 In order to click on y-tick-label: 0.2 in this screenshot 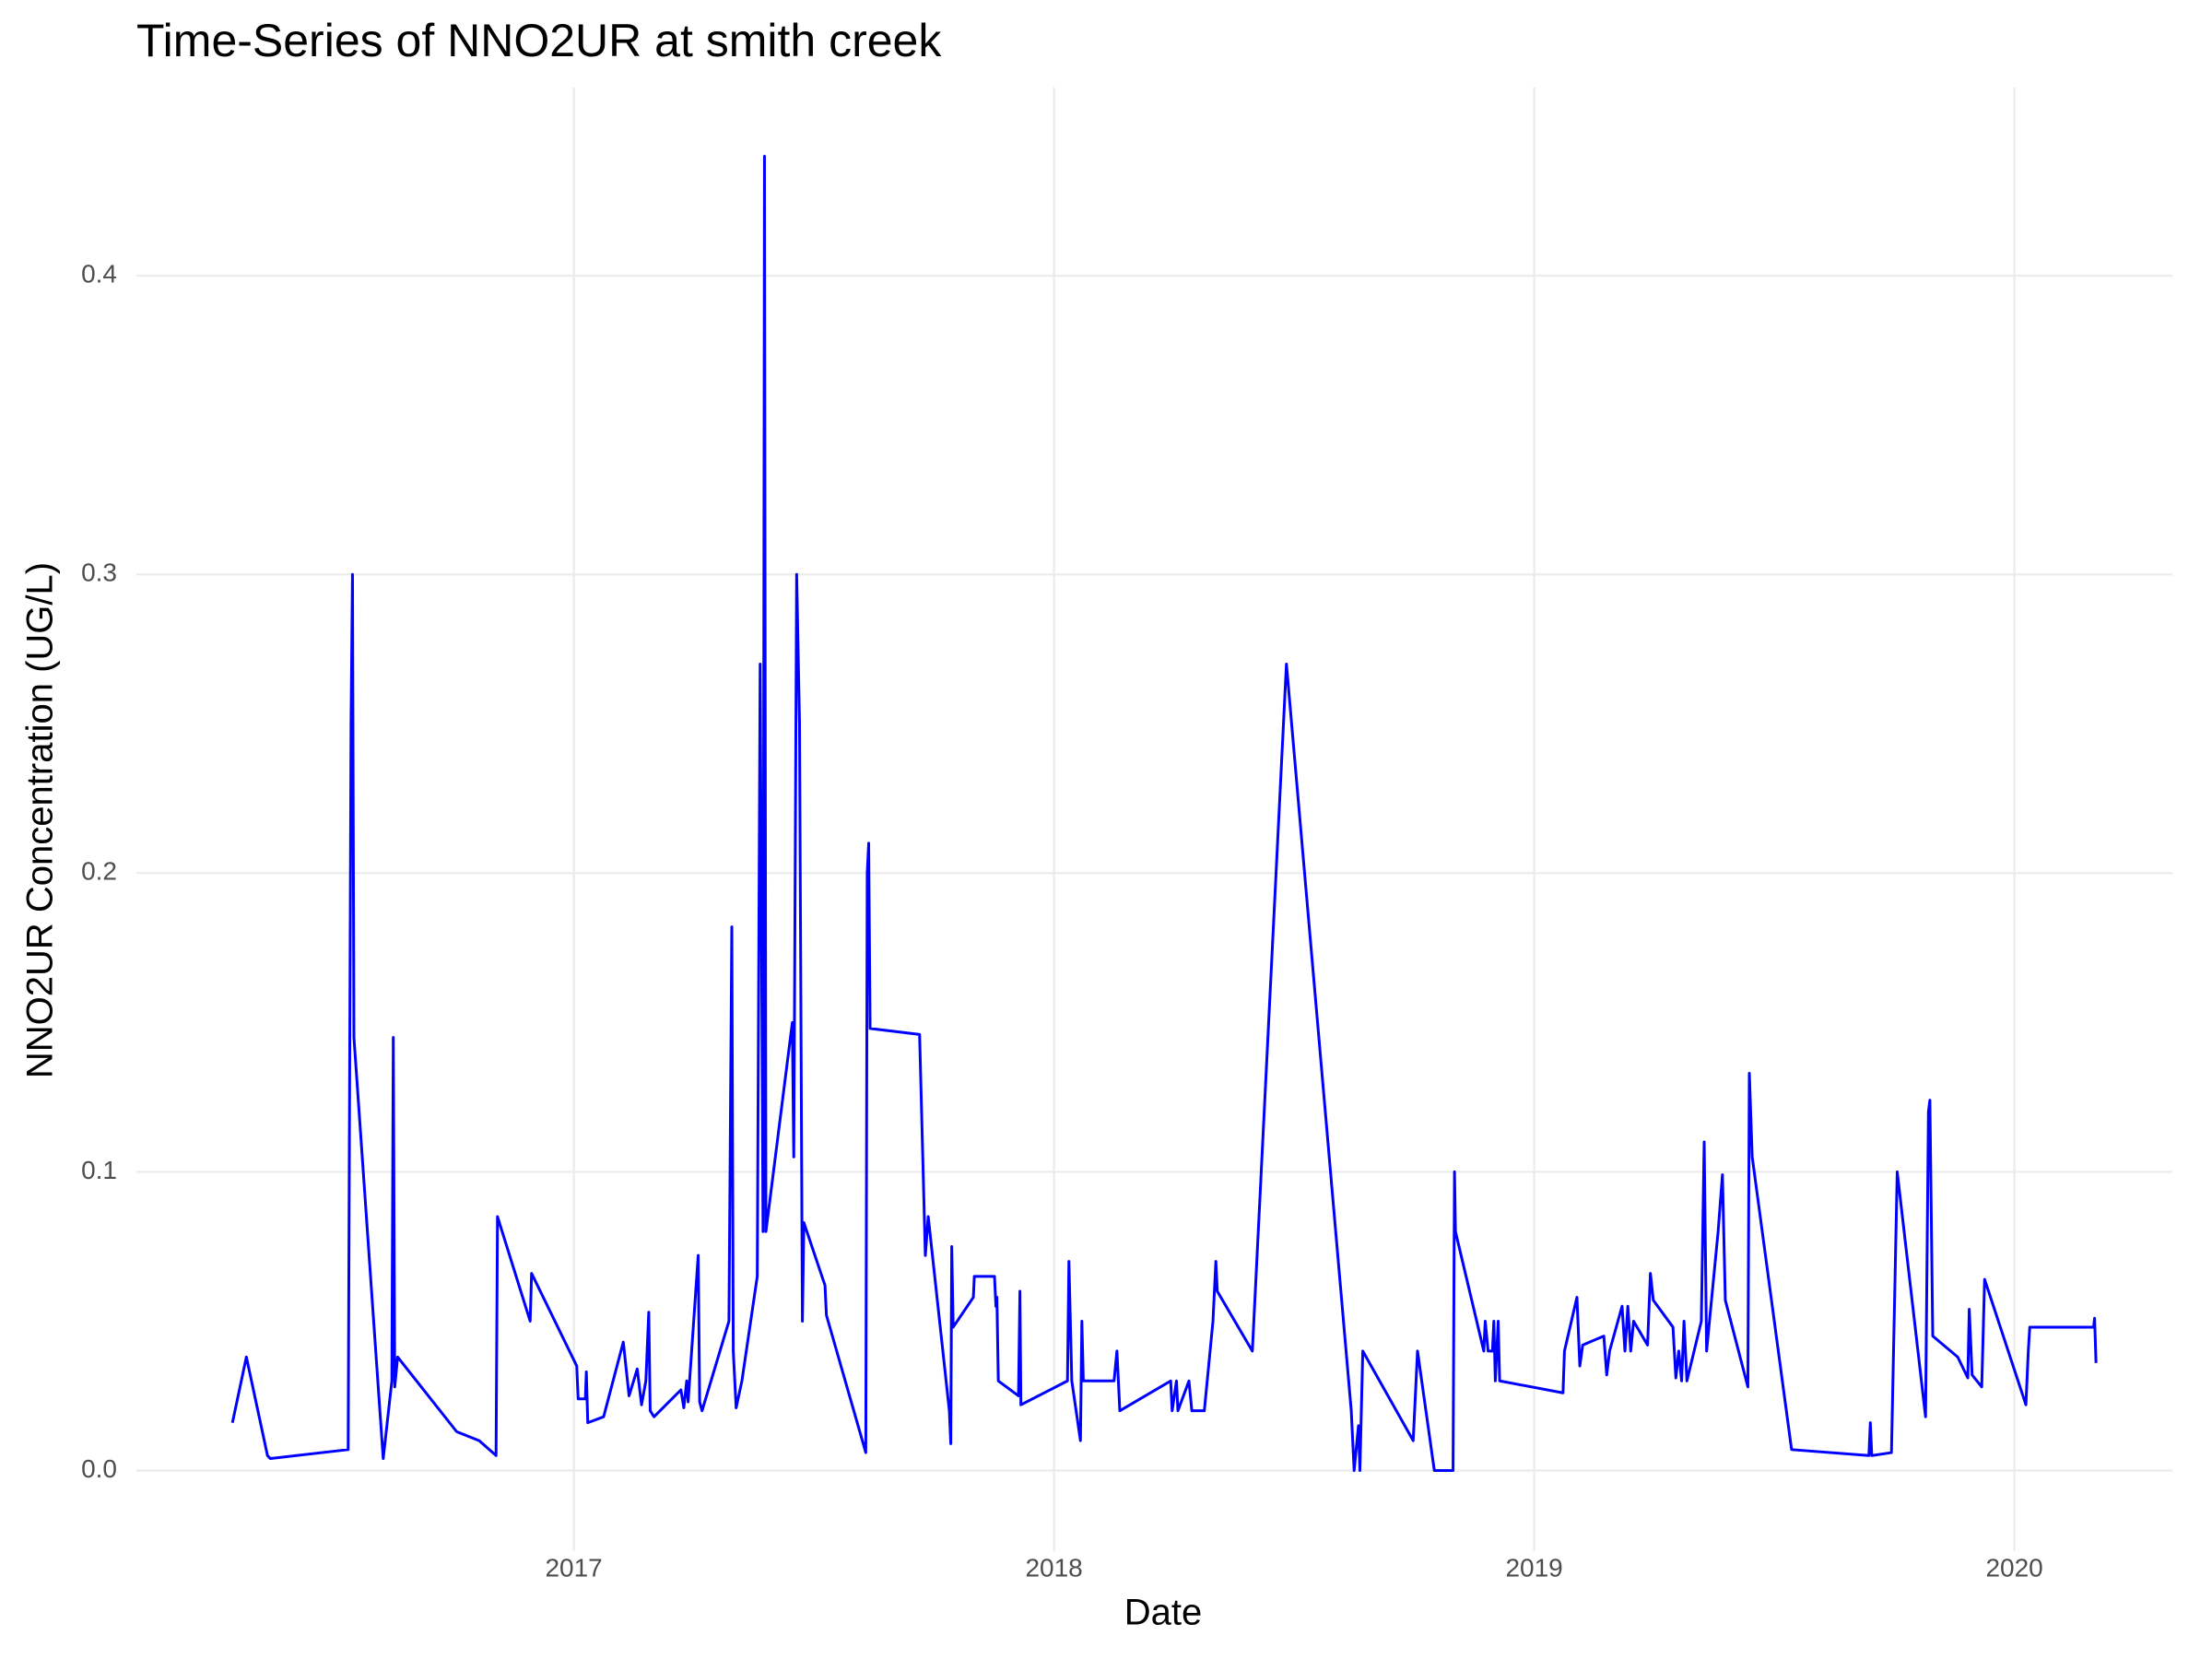, I will do `click(99, 871)`.